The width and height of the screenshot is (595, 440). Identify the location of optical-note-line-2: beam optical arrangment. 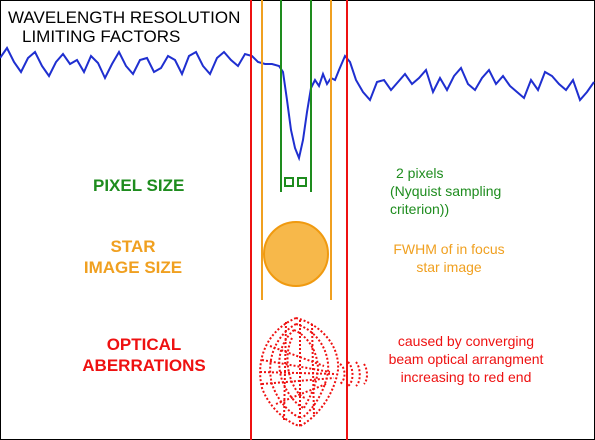
(466, 359).